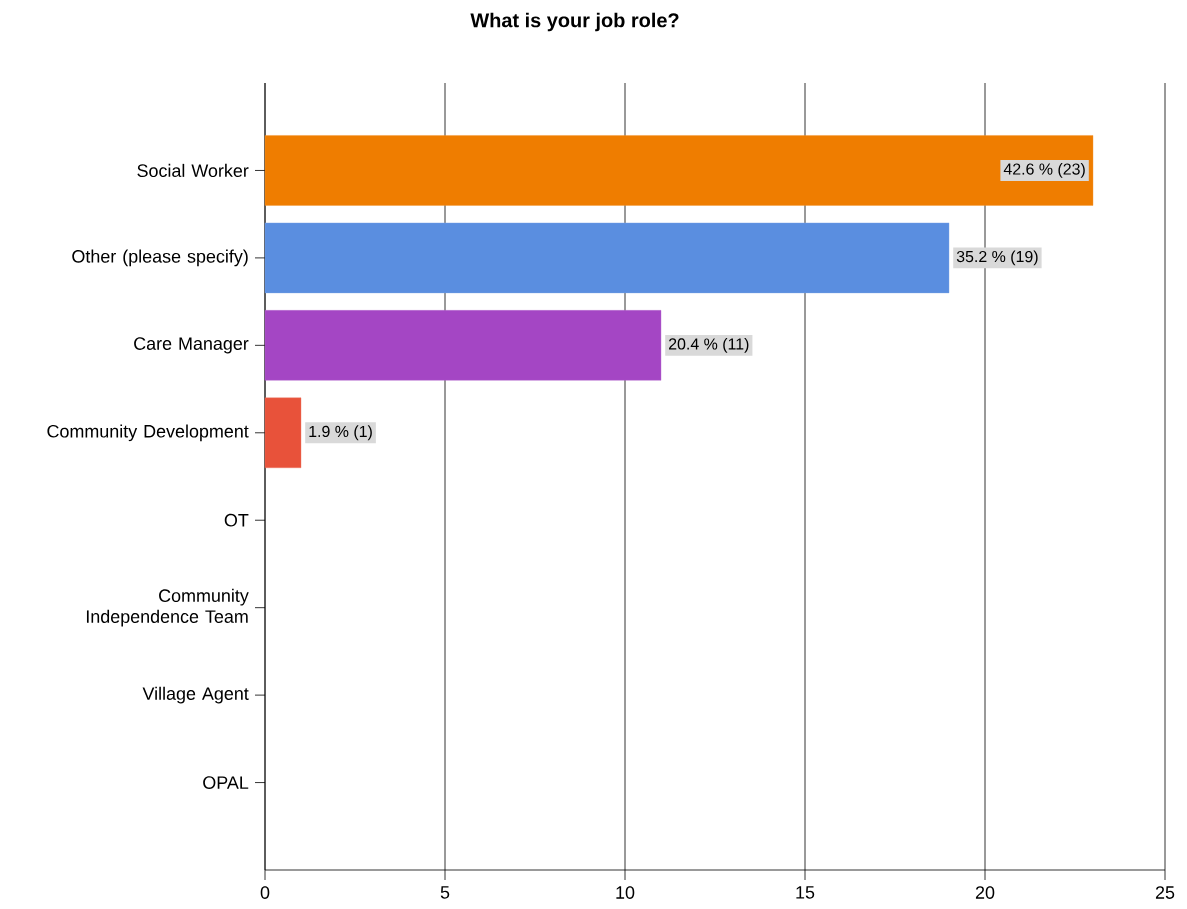 This screenshot has width=1187, height=909. What do you see at coordinates (160, 258) in the screenshot?
I see `y-tick-label: Other (please specify)` at bounding box center [160, 258].